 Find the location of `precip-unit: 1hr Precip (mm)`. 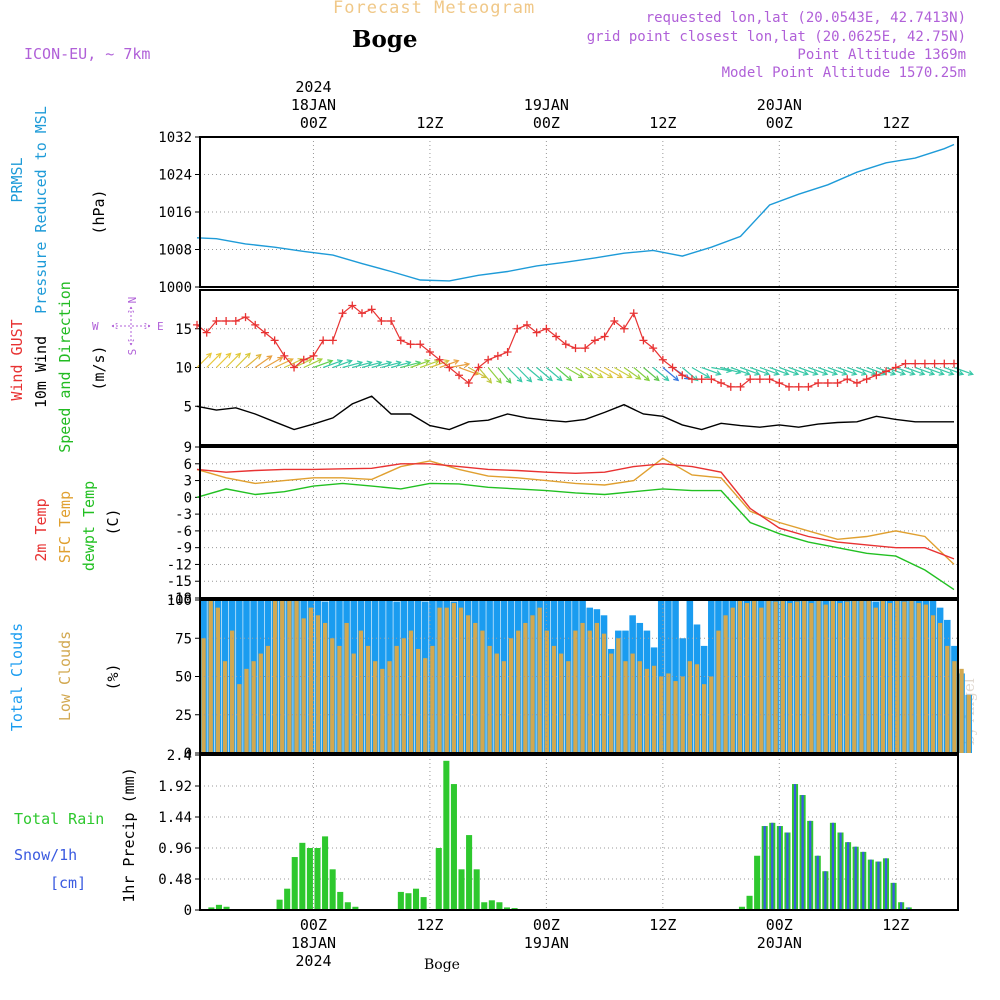

precip-unit: 1hr Precip (mm) is located at coordinates (129, 834).